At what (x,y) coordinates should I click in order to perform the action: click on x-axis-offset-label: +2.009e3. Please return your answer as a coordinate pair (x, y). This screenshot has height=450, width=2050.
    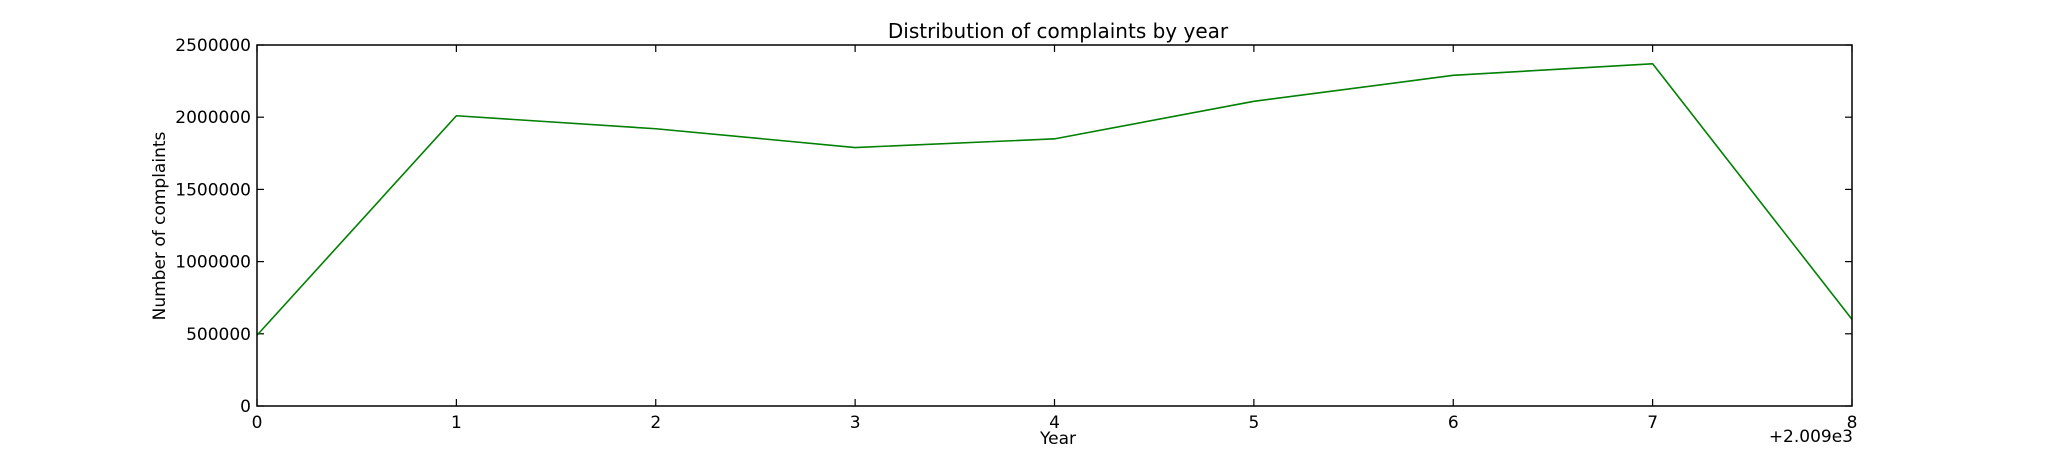
    Looking at the image, I should click on (1811, 437).